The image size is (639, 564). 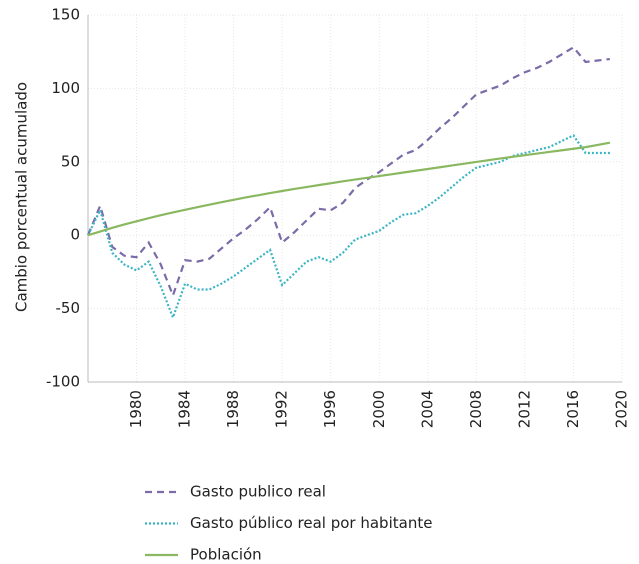 What do you see at coordinates (185, 409) in the screenshot?
I see `x-tick-label: 1984` at bounding box center [185, 409].